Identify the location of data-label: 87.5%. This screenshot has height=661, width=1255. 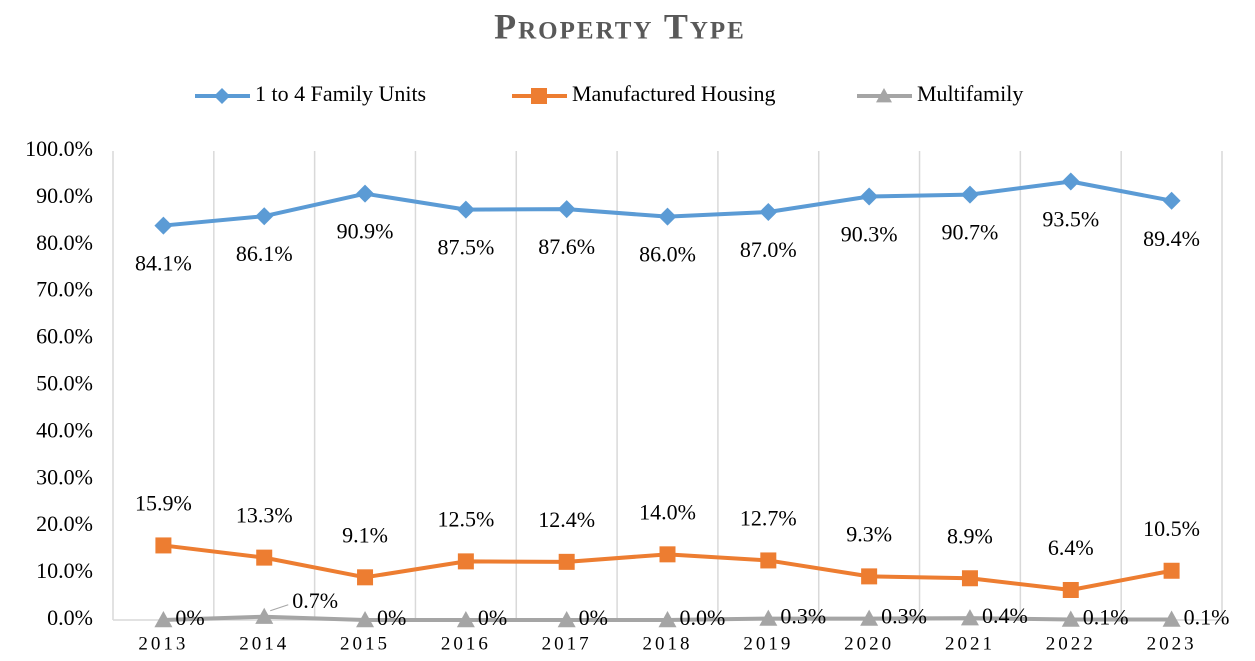
(465, 247).